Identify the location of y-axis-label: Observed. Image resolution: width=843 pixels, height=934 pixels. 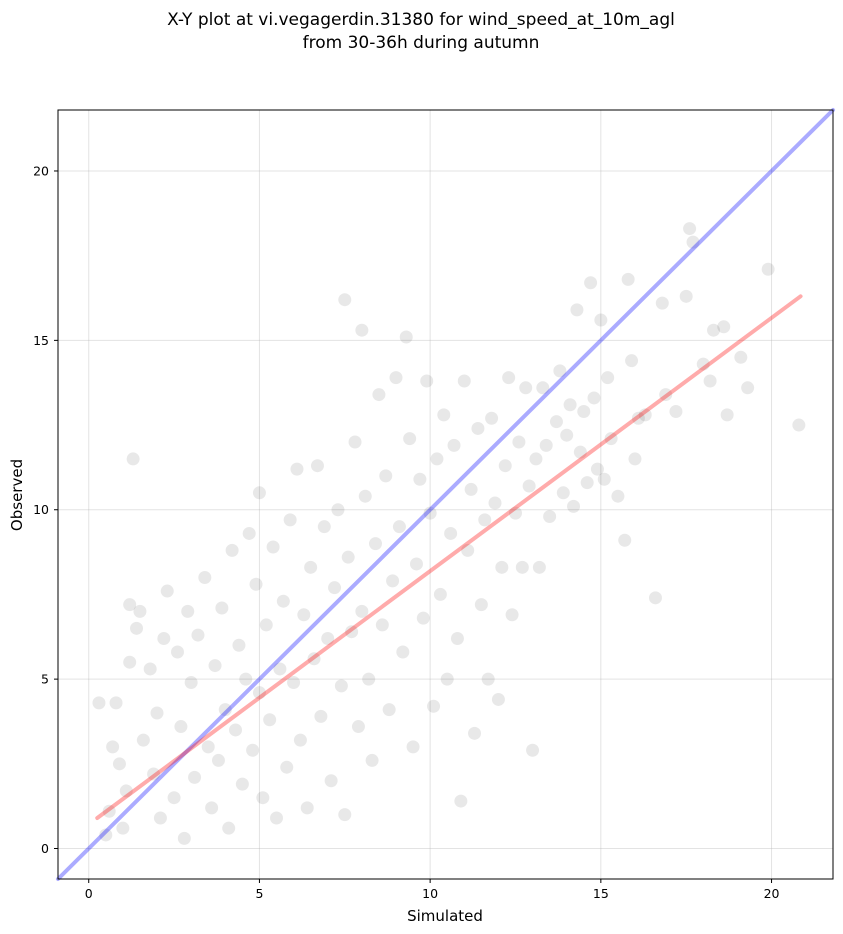
(17, 495).